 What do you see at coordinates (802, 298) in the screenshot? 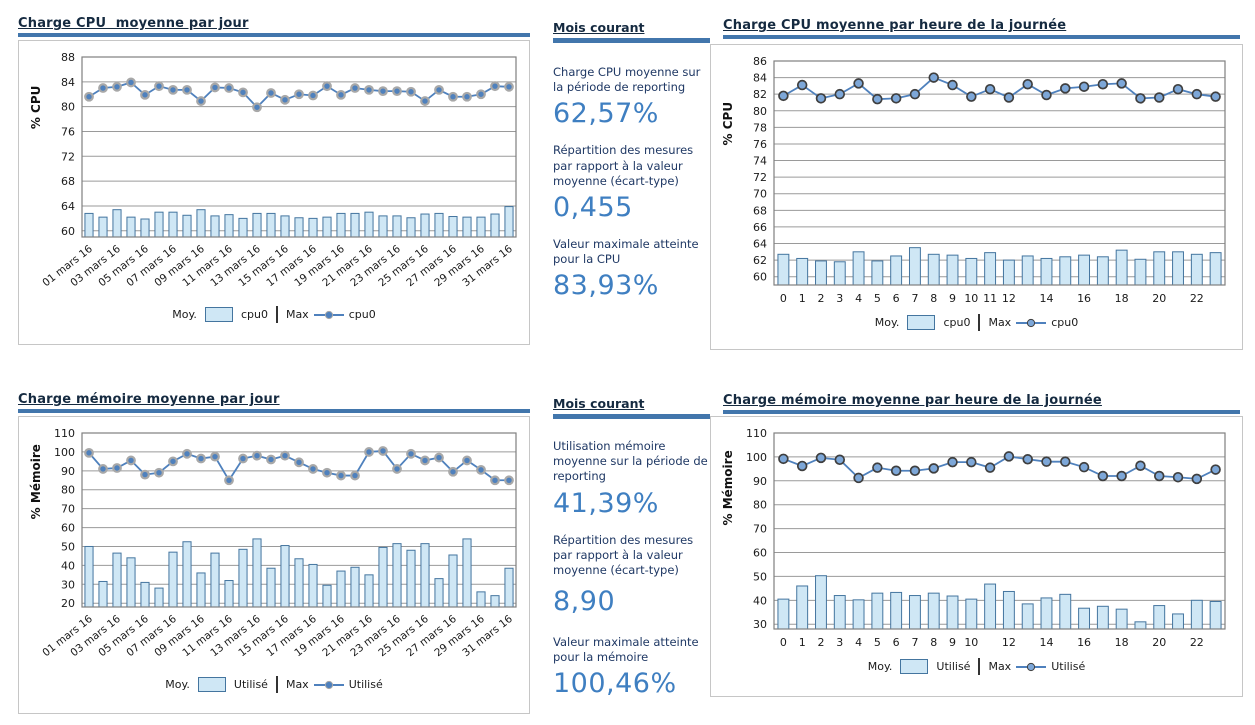
I see `x-tick-label: 1` at bounding box center [802, 298].